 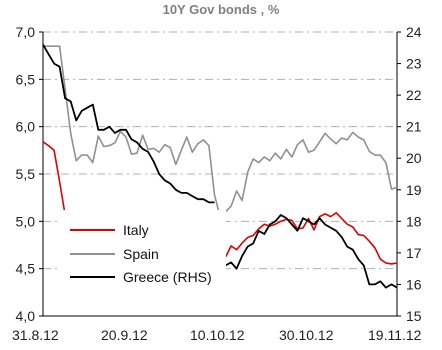 I want to click on left-tick-label: 4,5, so click(x=26, y=269).